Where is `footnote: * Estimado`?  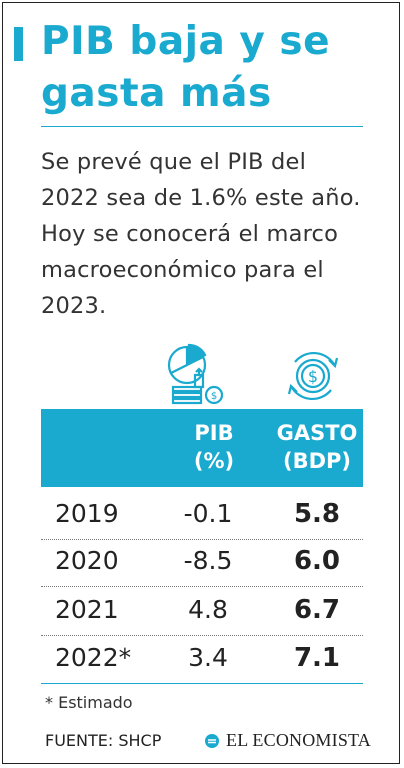 footnote: * Estimado is located at coordinates (89, 702).